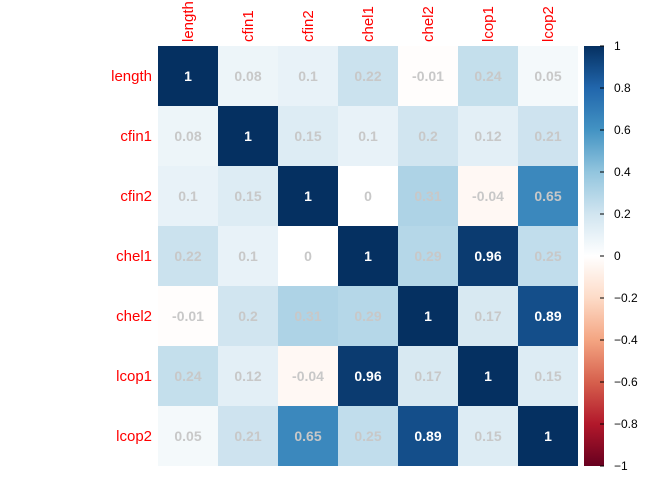 Image resolution: width=672 pixels, height=480 pixels. I want to click on cell-value-chel2-length: -0.01, so click(188, 316).